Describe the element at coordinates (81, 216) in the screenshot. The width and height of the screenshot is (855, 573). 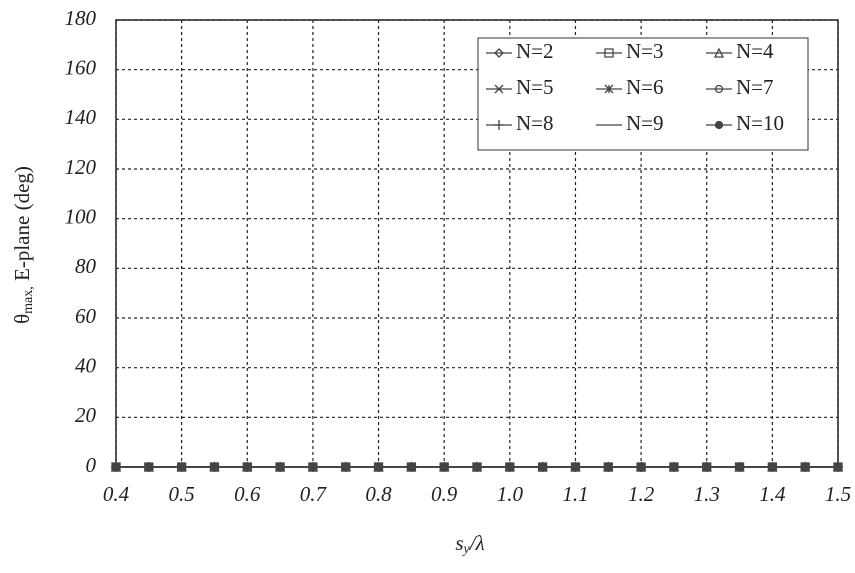
I see `y-tick-label: 100` at that location.